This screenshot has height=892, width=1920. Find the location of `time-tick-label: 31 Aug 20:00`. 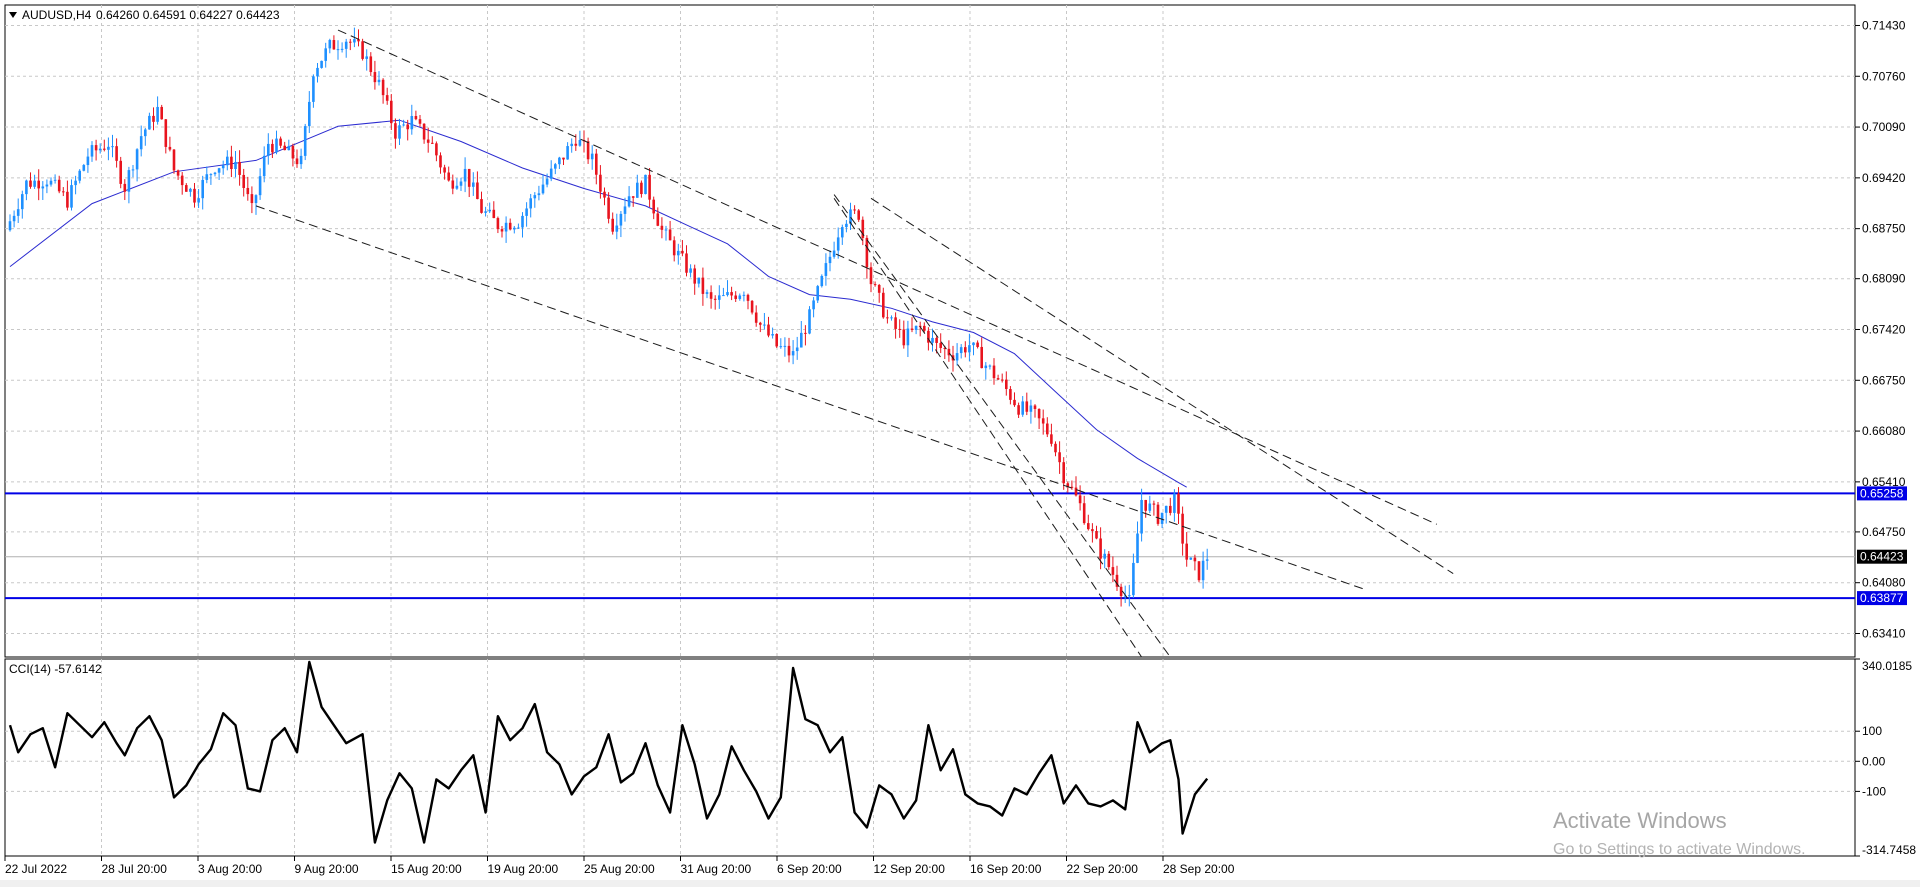

time-tick-label: 31 Aug 20:00 is located at coordinates (716, 869).